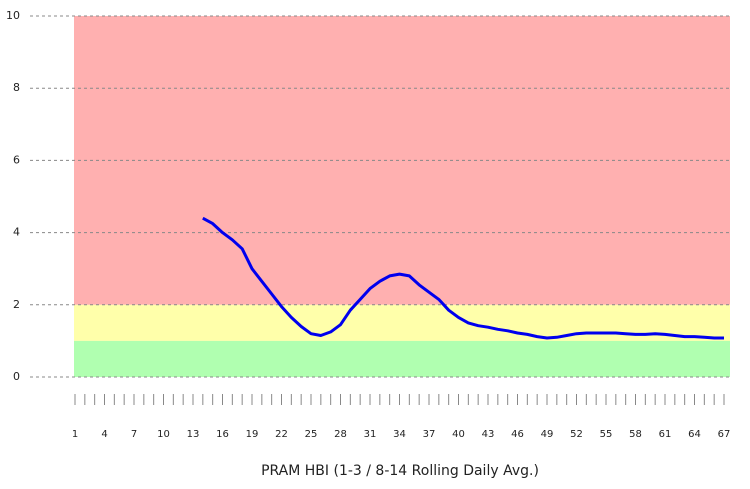  Describe the element at coordinates (311, 434) in the screenshot. I see `x-tick-label: 25` at that location.